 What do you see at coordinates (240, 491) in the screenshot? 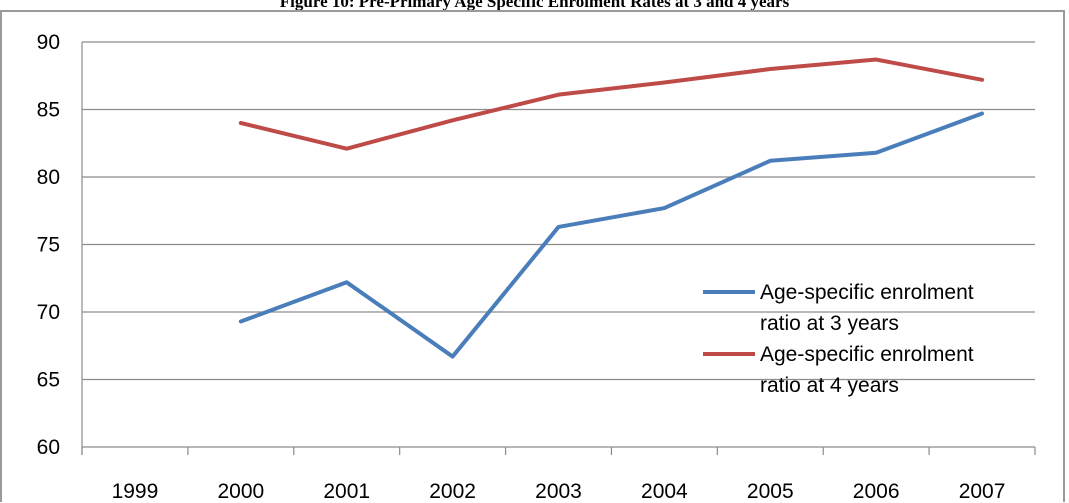
I see `x-tick-label: 2000` at bounding box center [240, 491].